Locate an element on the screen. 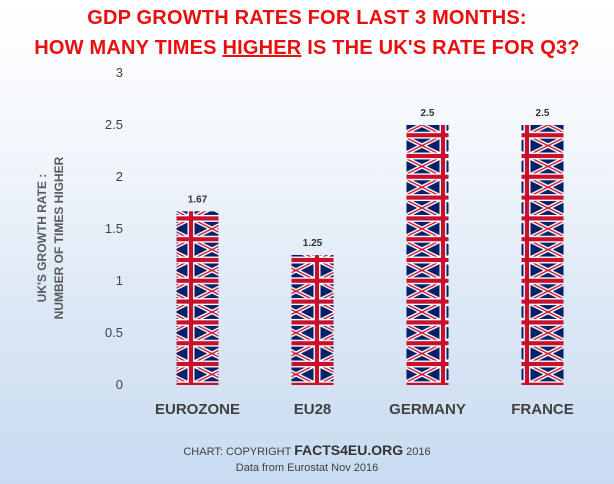 This screenshot has height=484, width=614. category-label-eurozone: EUROZONE is located at coordinates (197, 409).